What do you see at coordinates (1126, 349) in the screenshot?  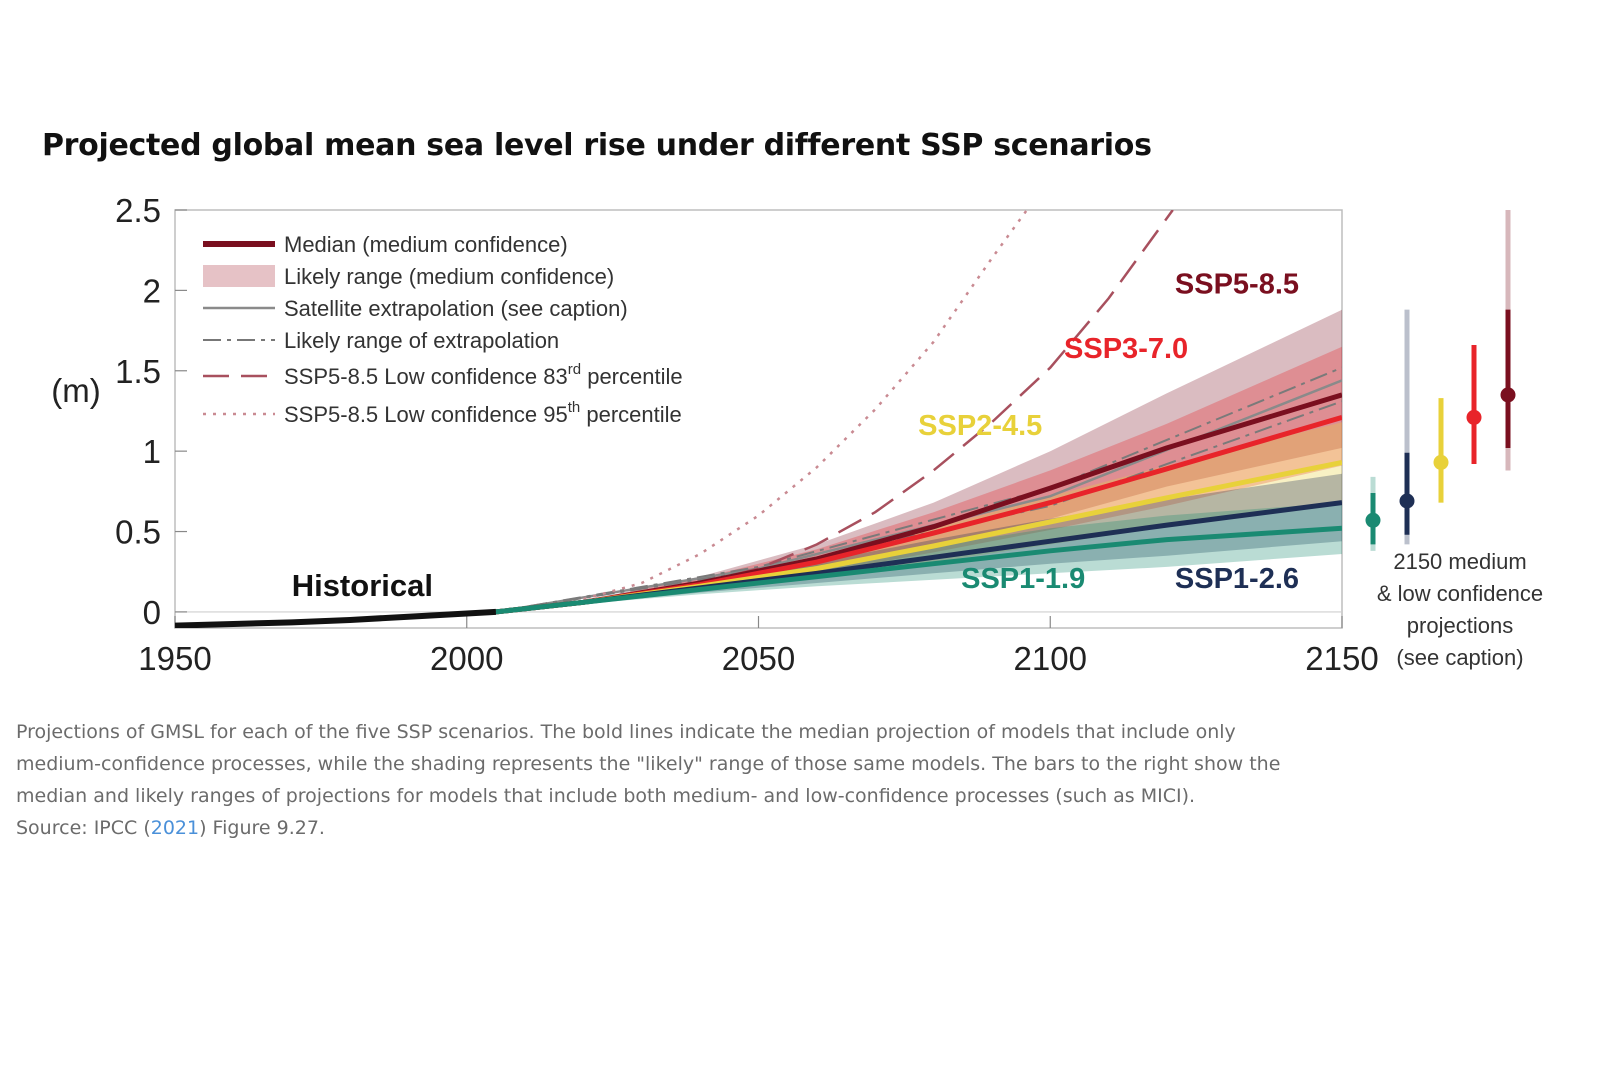 I see `series-label: SSP3-7.0` at bounding box center [1126, 349].